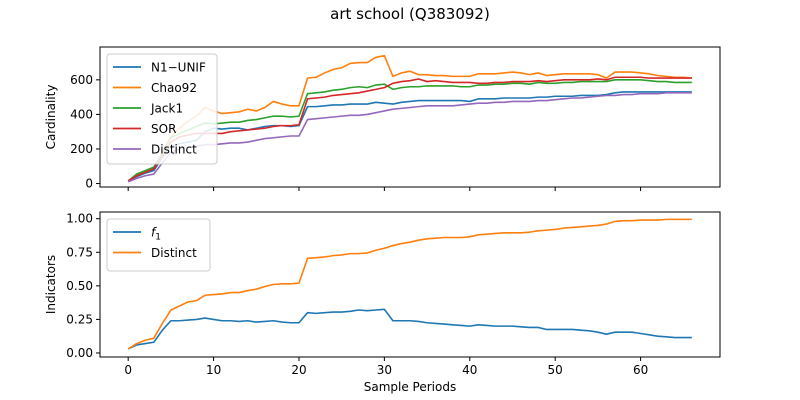 The height and width of the screenshot is (400, 800). Describe the element at coordinates (89, 184) in the screenshot. I see `y-tick-label: 0` at that location.